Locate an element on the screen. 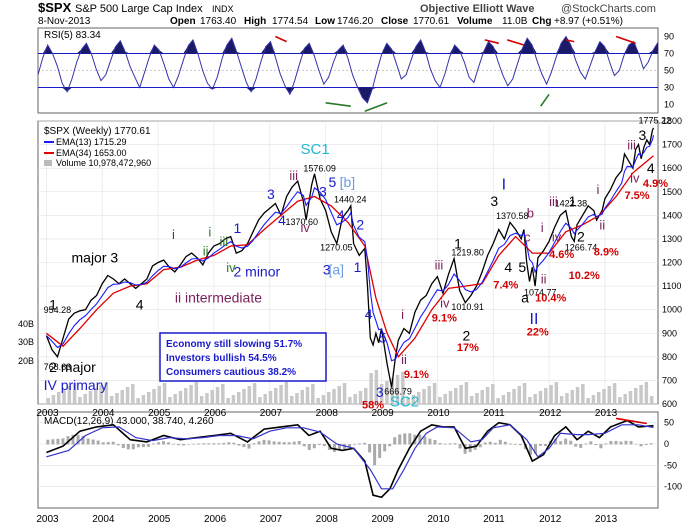 This screenshot has width=700, height=530. wave-label: a is located at coordinates (525, 298).